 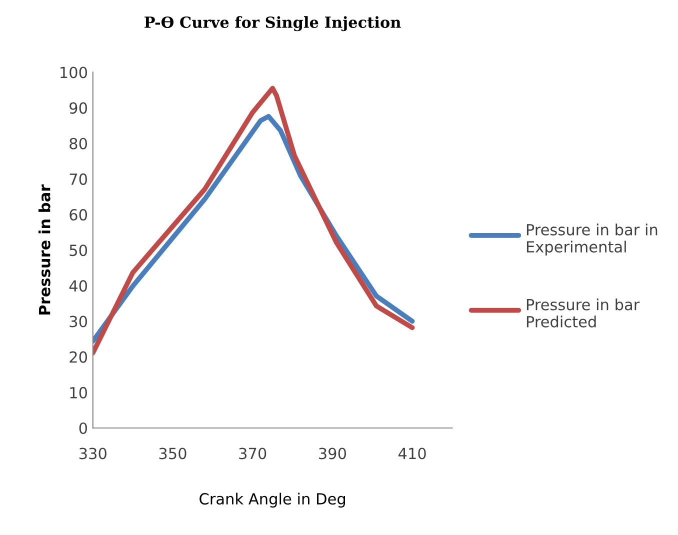 What do you see at coordinates (273, 500) in the screenshot?
I see `x-axis-title: Crank Angle in Deg` at bounding box center [273, 500].